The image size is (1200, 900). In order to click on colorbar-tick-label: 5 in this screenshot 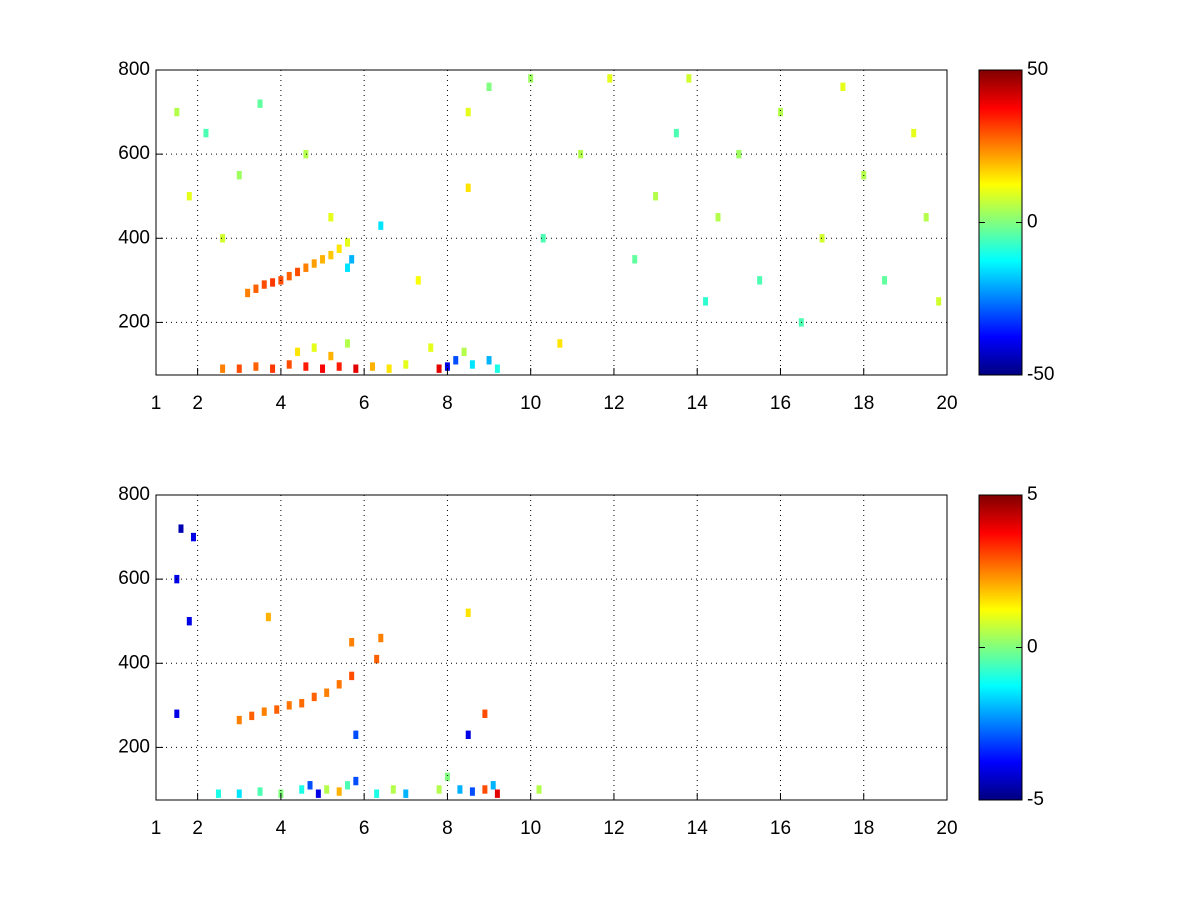, I will do `click(1032, 494)`.